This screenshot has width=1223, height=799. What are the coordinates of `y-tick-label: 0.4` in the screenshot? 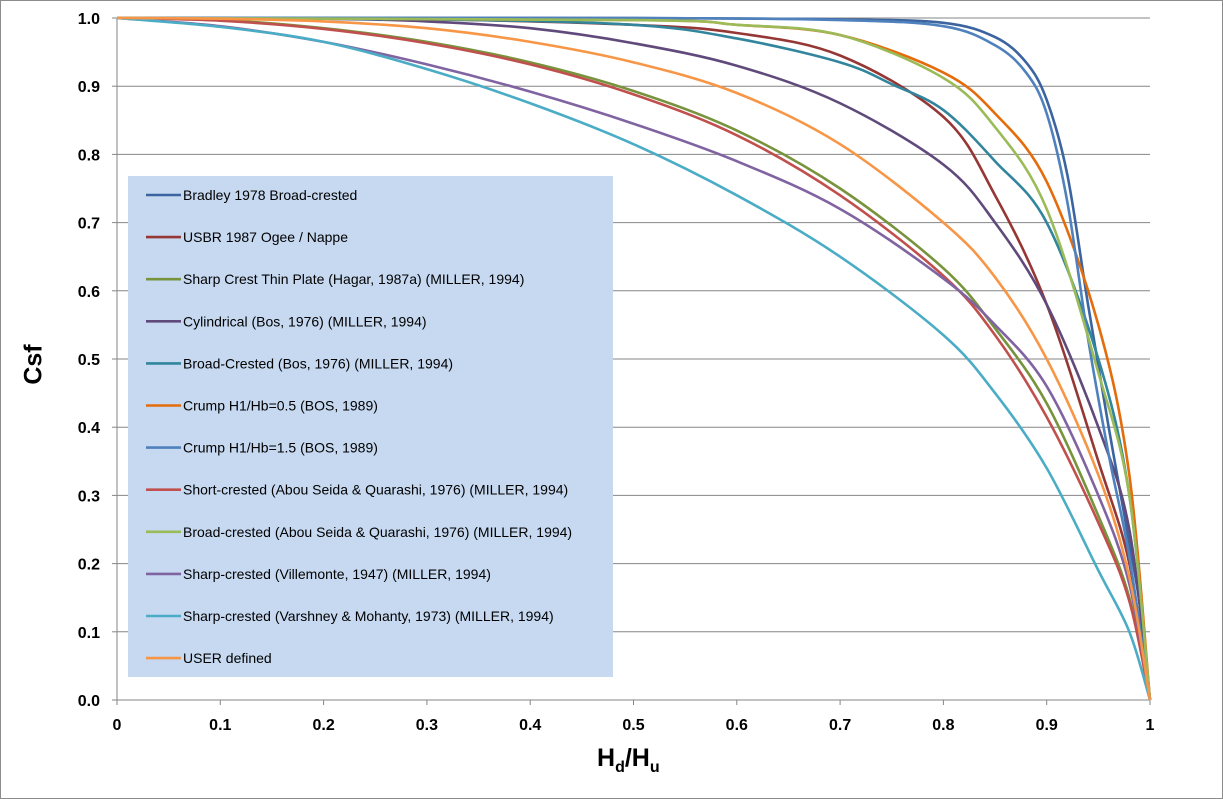 It's located at (89, 428).